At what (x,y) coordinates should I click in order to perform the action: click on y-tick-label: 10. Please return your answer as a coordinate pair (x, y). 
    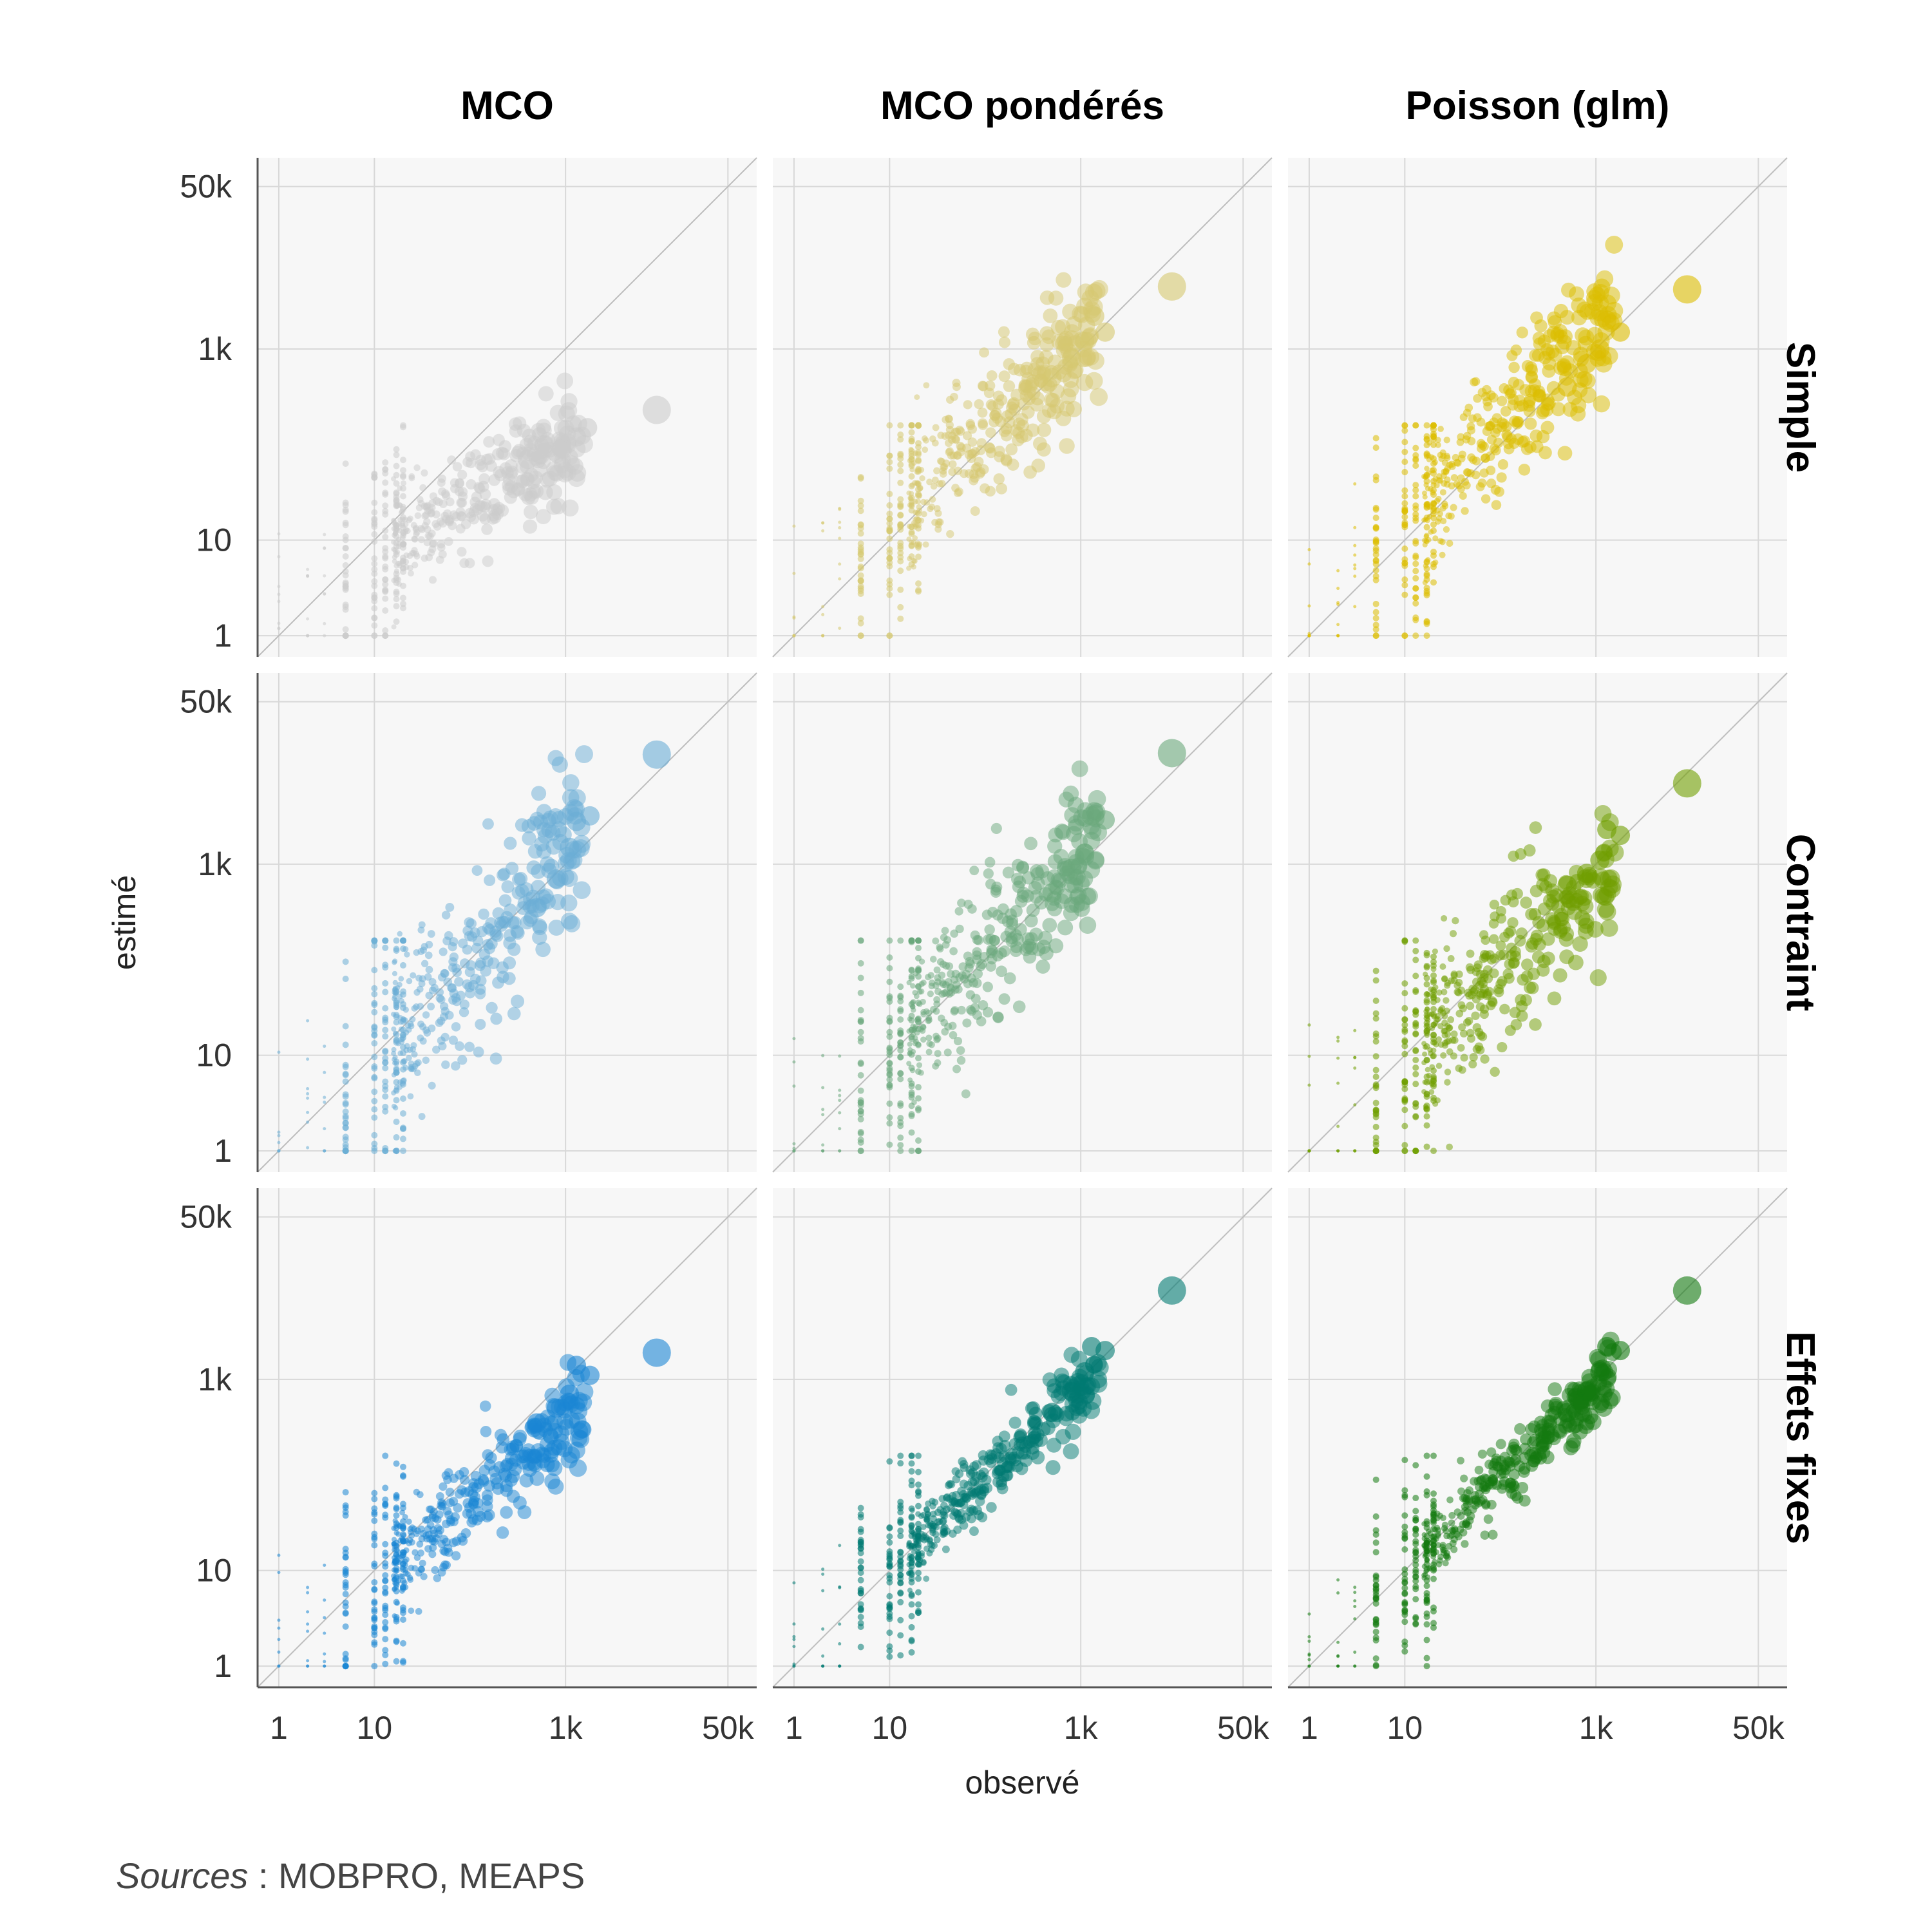
    Looking at the image, I should click on (214, 1571).